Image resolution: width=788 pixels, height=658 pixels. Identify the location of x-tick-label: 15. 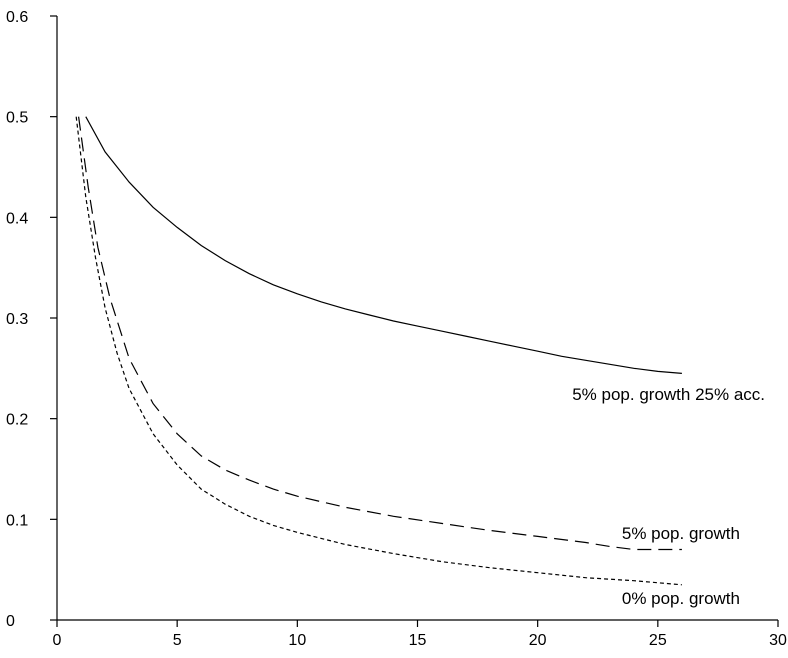
(418, 640).